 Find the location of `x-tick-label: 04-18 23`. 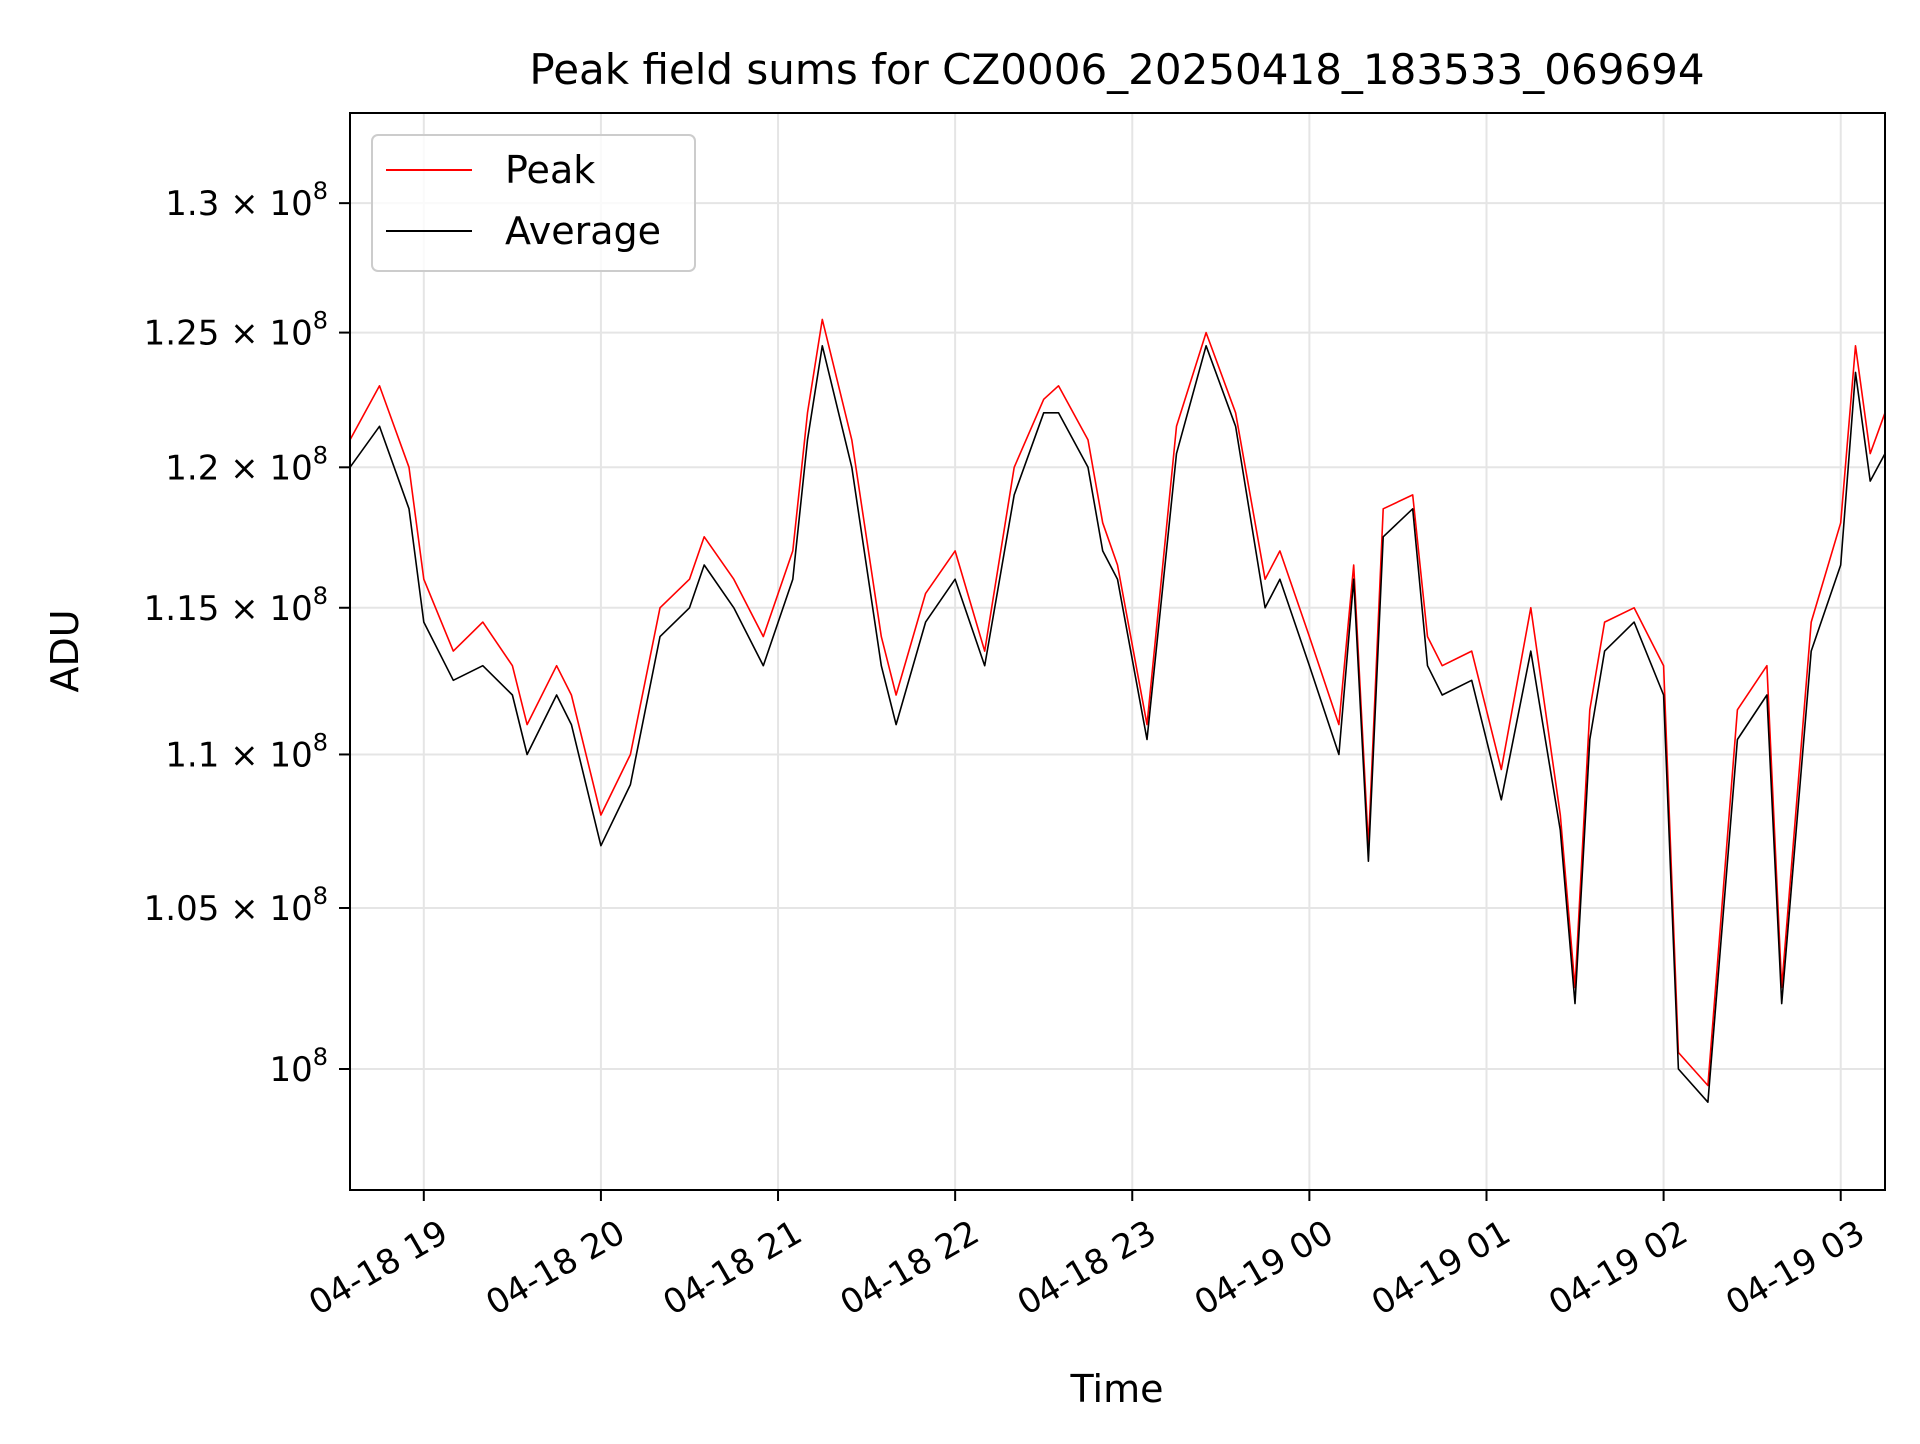

x-tick-label: 04-18 23 is located at coordinates (1087, 1268).